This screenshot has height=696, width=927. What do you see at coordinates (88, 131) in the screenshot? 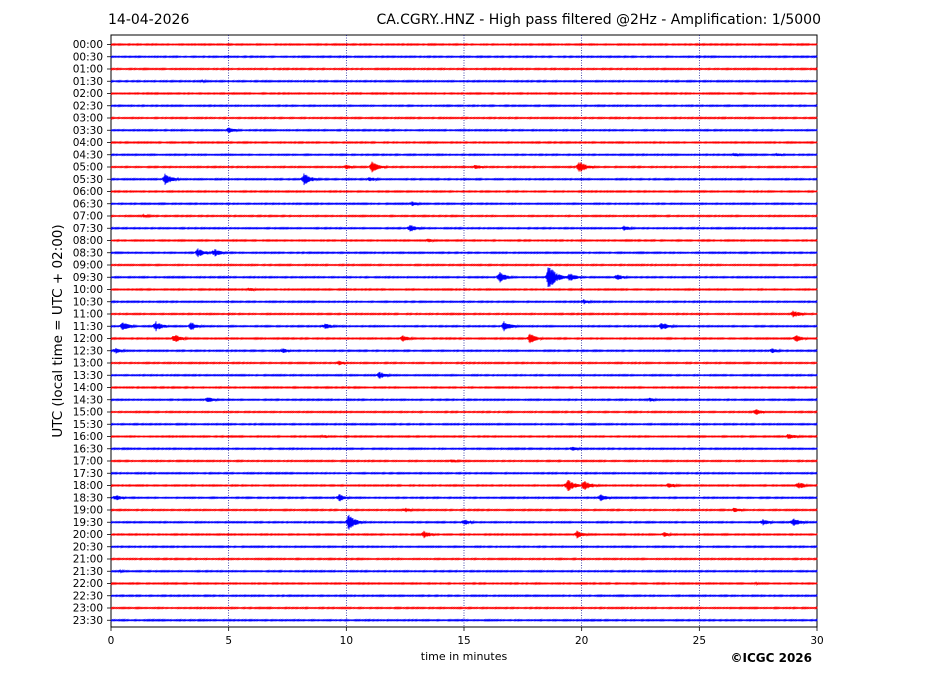
I see `y-tick-label: 03:30` at bounding box center [88, 131].